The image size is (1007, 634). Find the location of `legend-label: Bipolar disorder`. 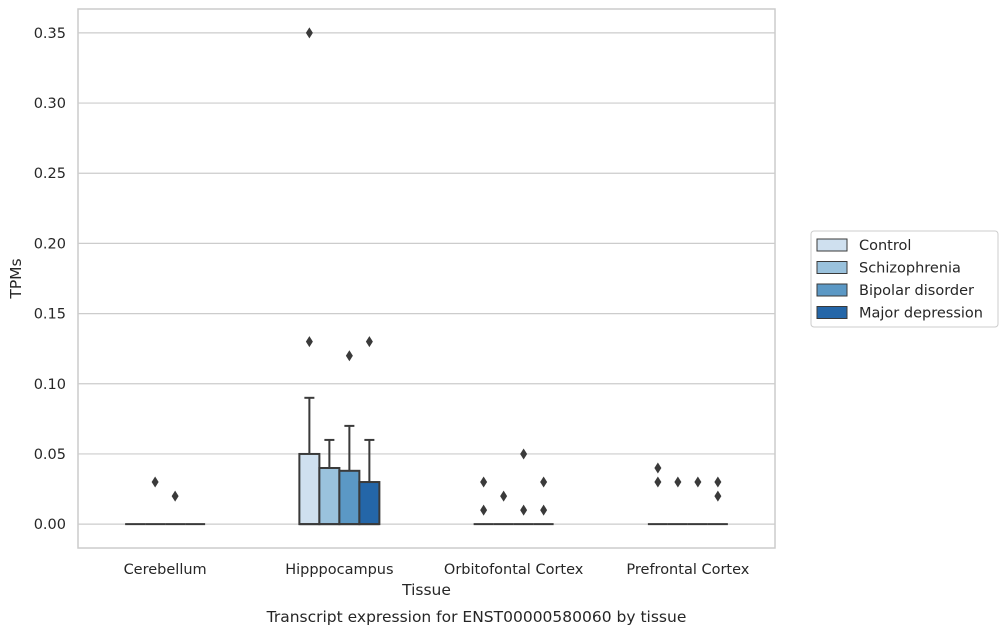

legend-label: Bipolar disorder is located at coordinates (916, 291).